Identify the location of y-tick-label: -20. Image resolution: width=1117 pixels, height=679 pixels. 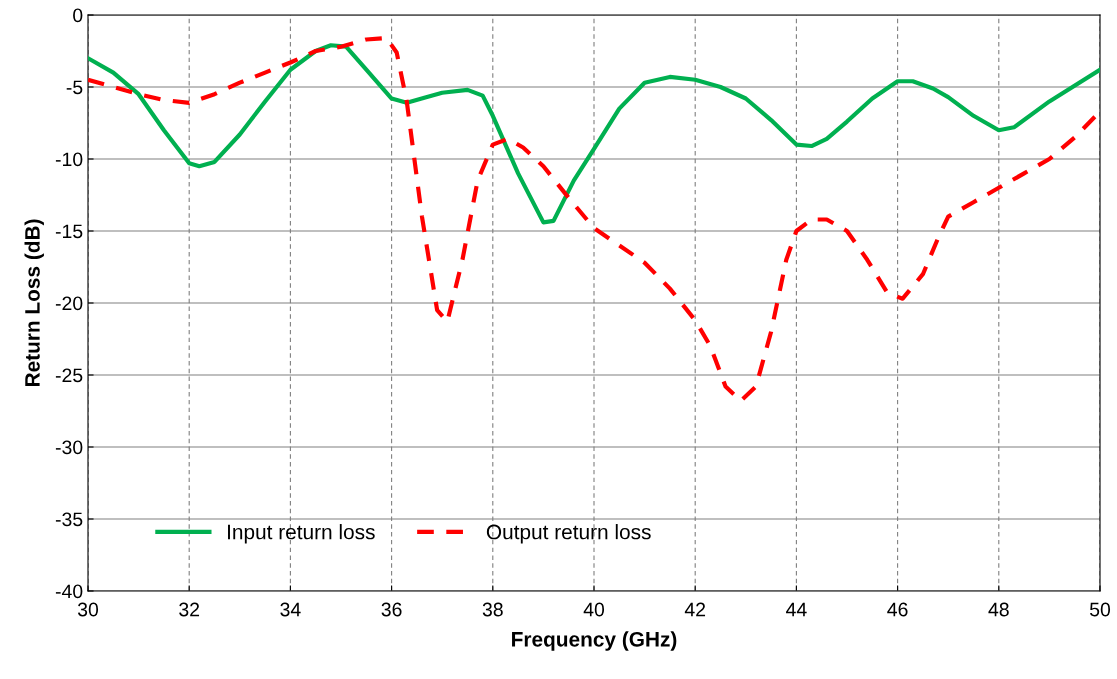
(69, 303).